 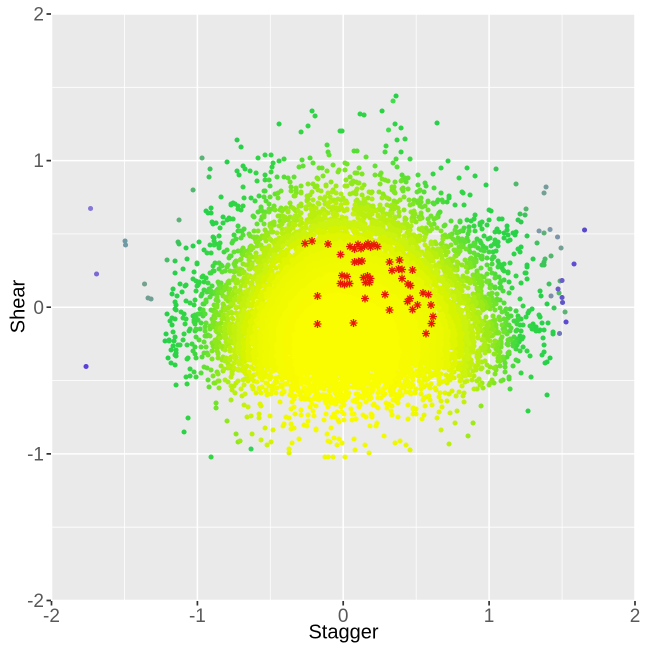 I want to click on svg-text: Shear, so click(x=19, y=306).